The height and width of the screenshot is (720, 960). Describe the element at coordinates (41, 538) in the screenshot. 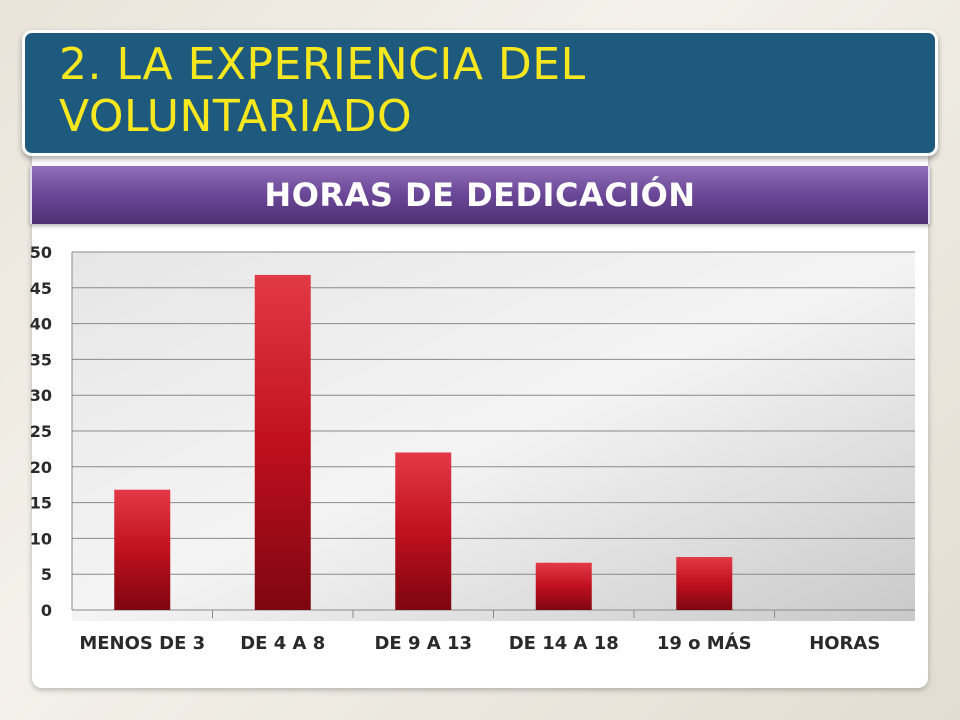

I see `y-tick-label: 10` at that location.